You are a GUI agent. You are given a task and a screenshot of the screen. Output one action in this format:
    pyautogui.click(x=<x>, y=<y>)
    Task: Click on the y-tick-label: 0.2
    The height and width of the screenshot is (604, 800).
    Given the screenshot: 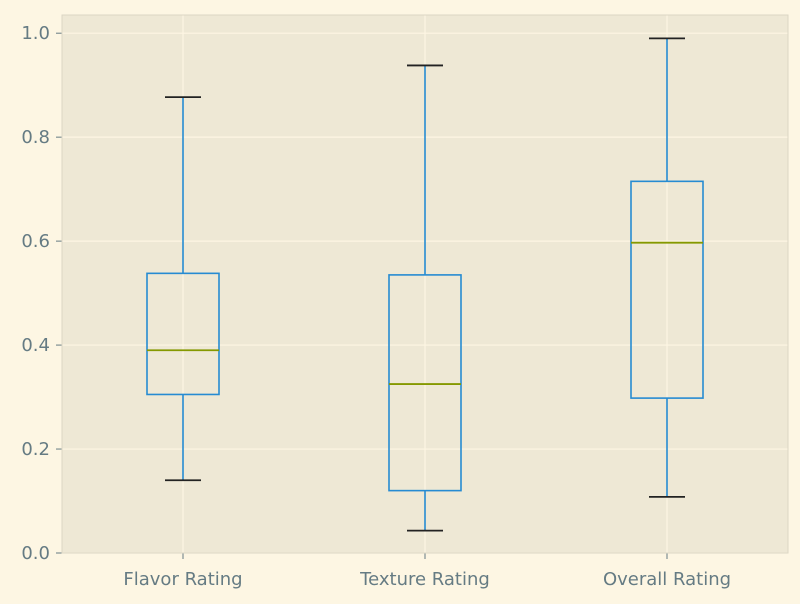 What is the action you would take?
    pyautogui.click(x=35, y=449)
    